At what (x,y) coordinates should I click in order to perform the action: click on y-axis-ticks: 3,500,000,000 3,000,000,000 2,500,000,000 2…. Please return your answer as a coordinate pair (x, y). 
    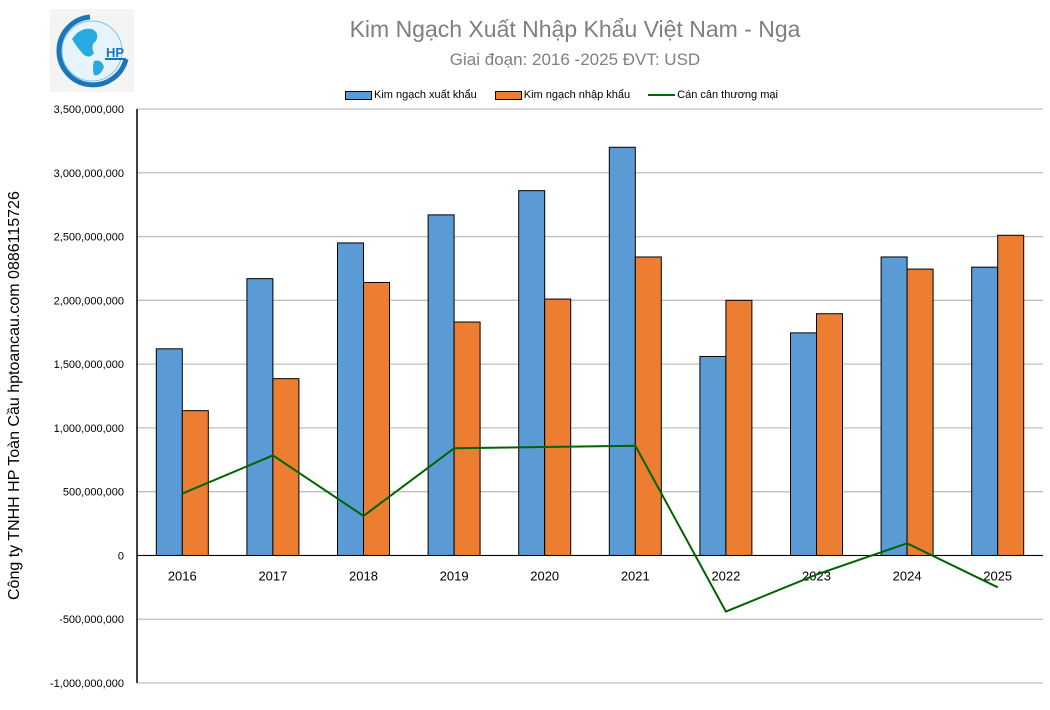
    Looking at the image, I should click on (87, 397).